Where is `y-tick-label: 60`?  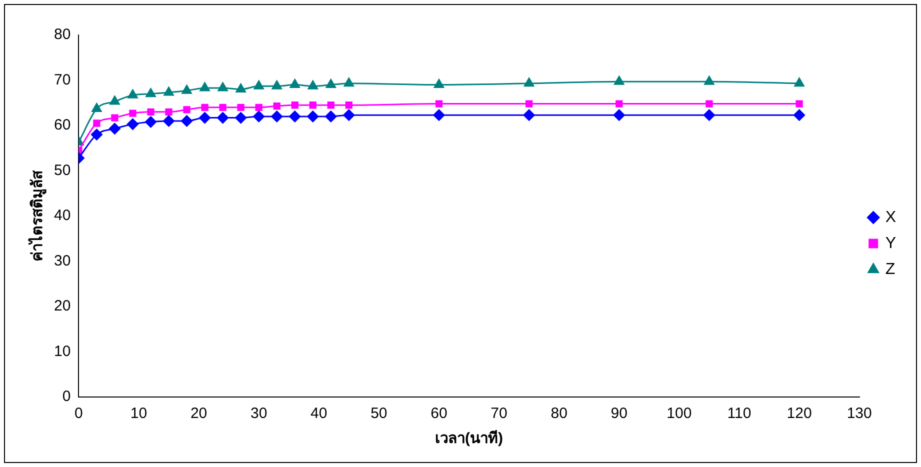
y-tick-label: 60 is located at coordinates (62, 125).